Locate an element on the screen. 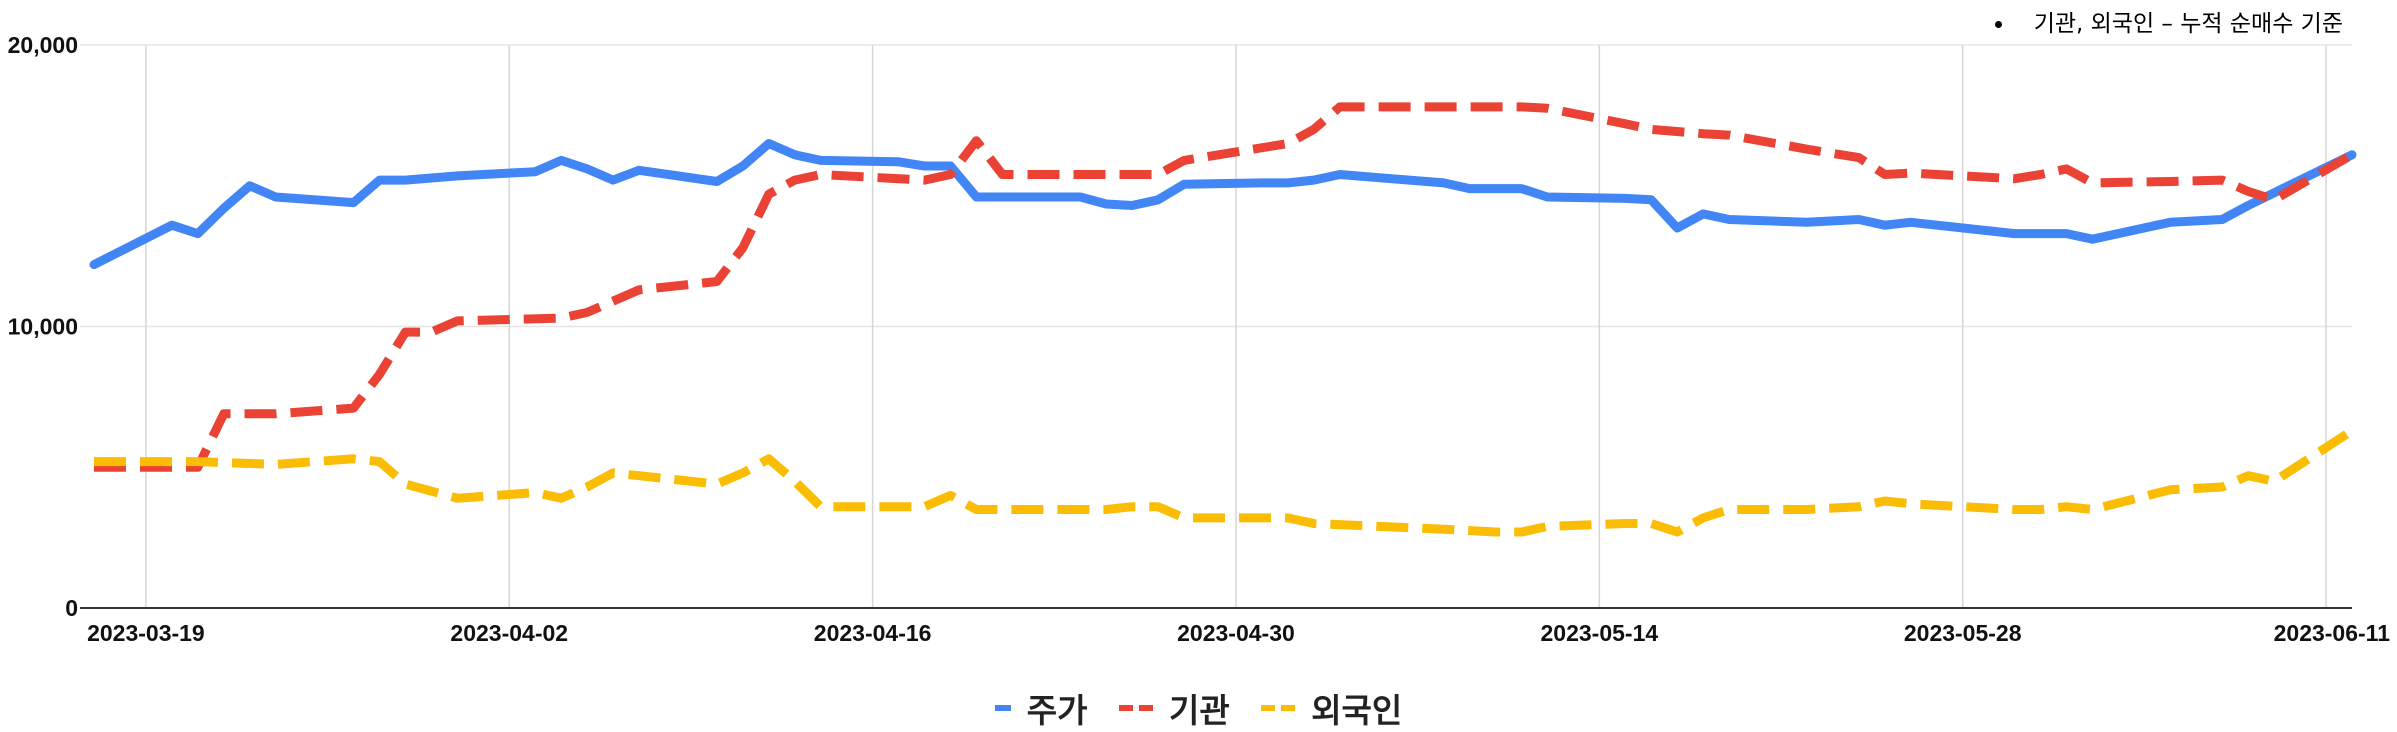  chart-legend: 주가 기관 외국인 is located at coordinates (1198, 706).